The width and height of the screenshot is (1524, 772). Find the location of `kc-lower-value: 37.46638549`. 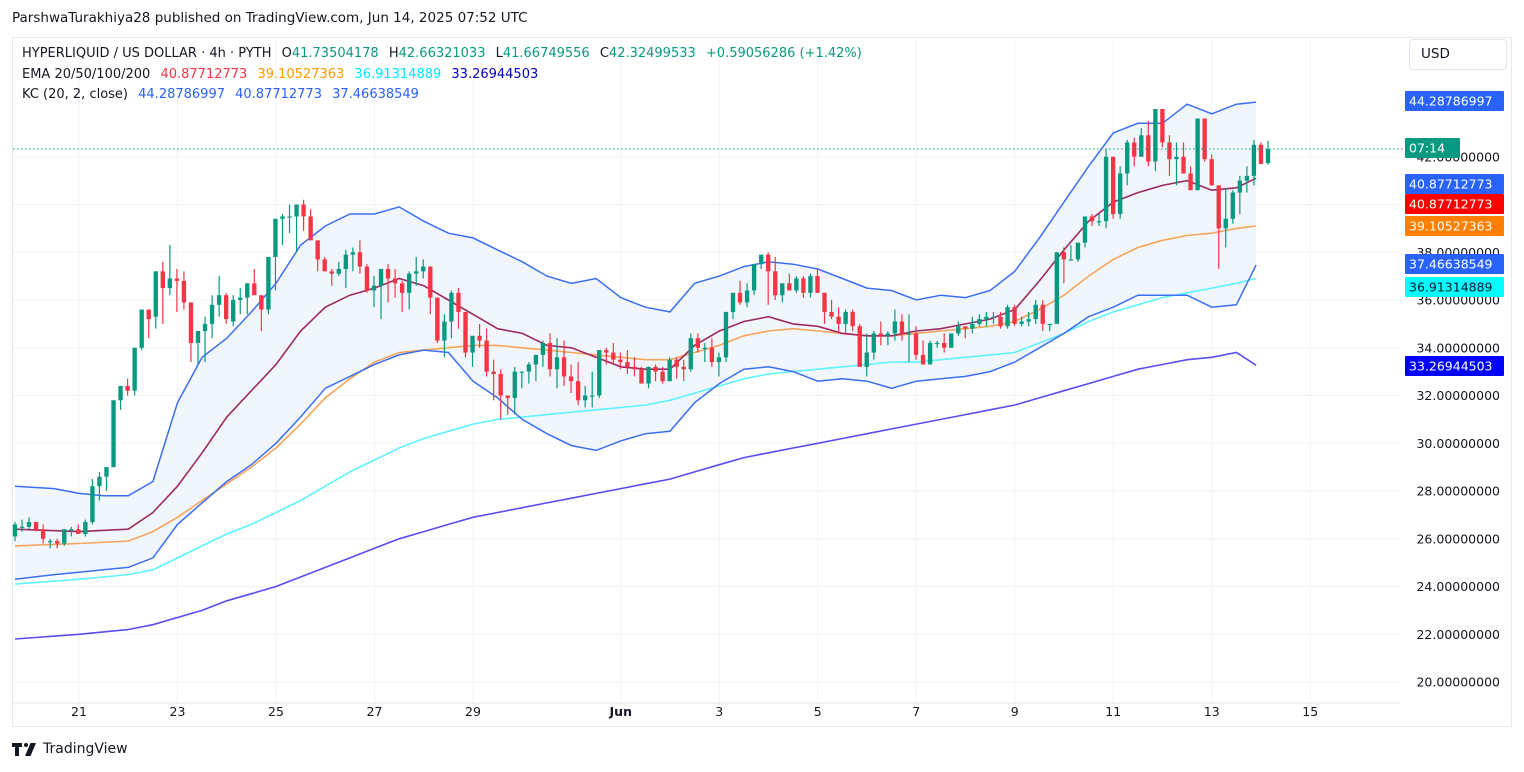

kc-lower-value: 37.46638549 is located at coordinates (375, 94).